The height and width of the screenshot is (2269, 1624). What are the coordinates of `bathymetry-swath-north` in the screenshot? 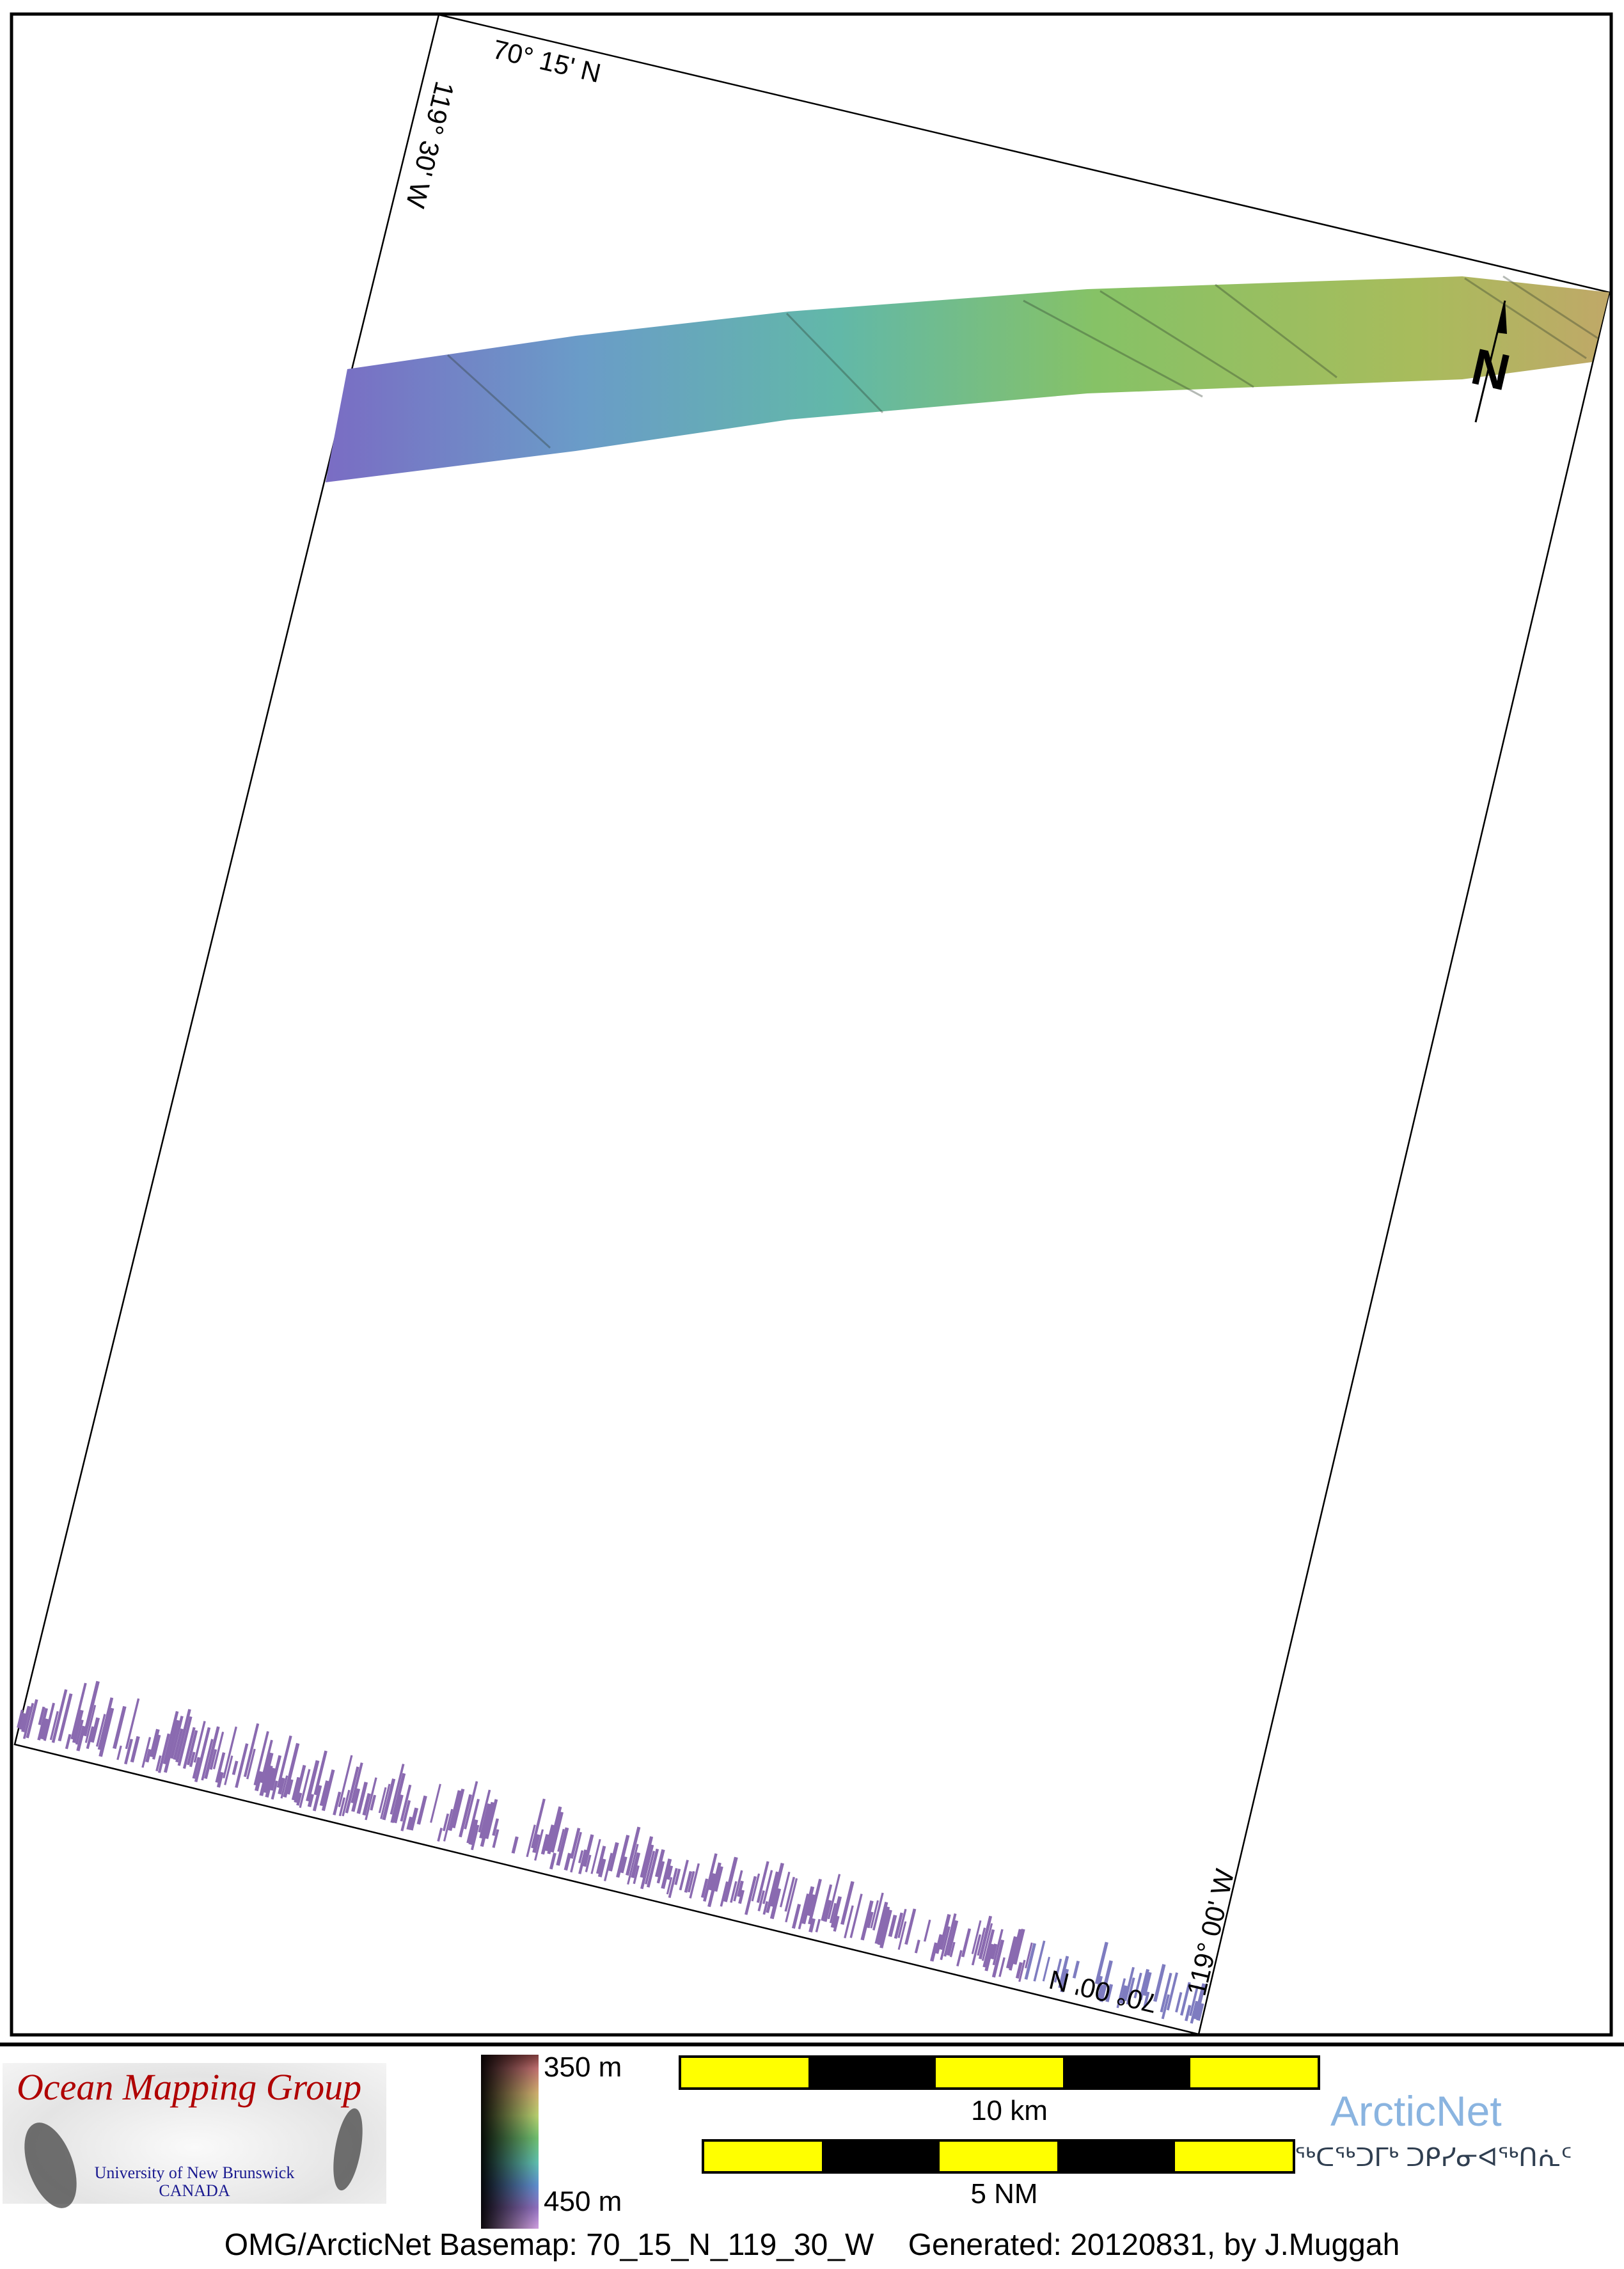 It's located at (968, 379).